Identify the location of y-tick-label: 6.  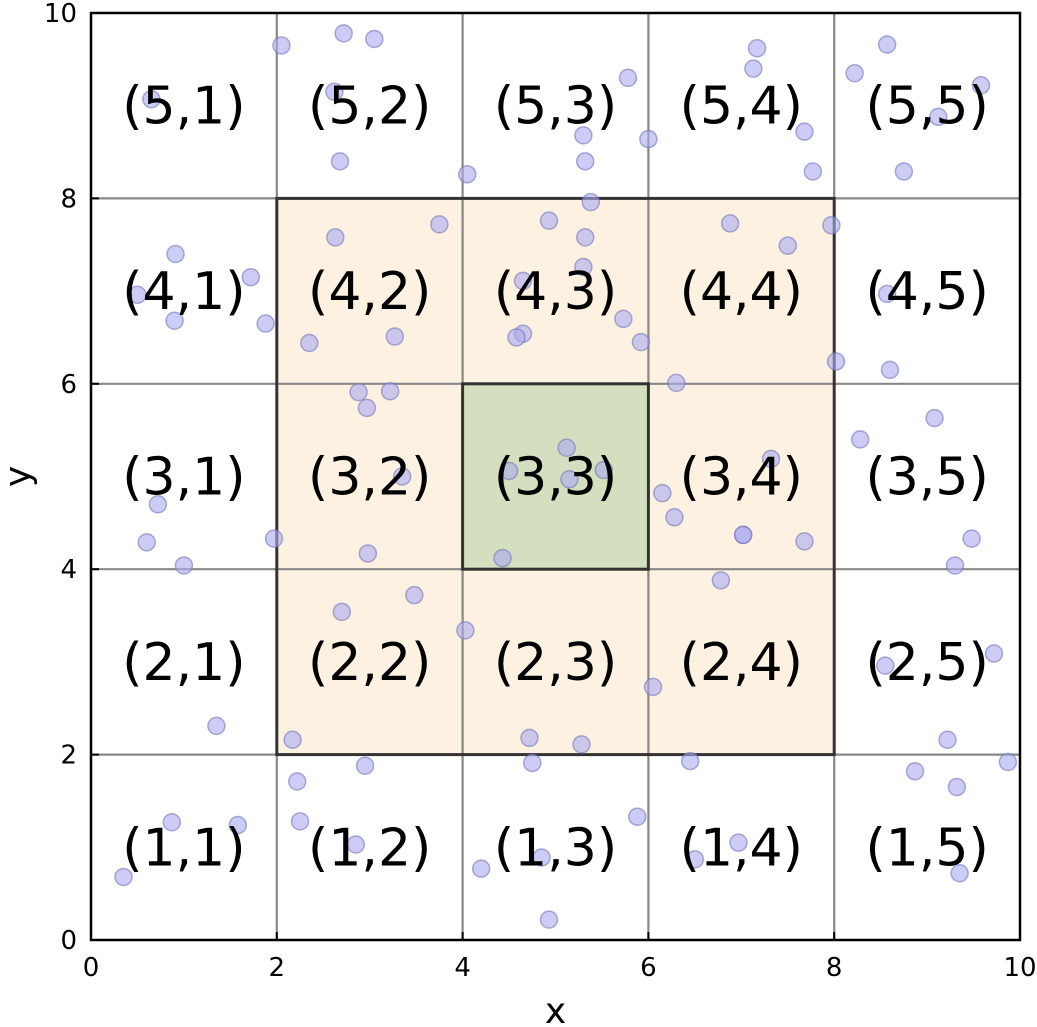
(68, 385).